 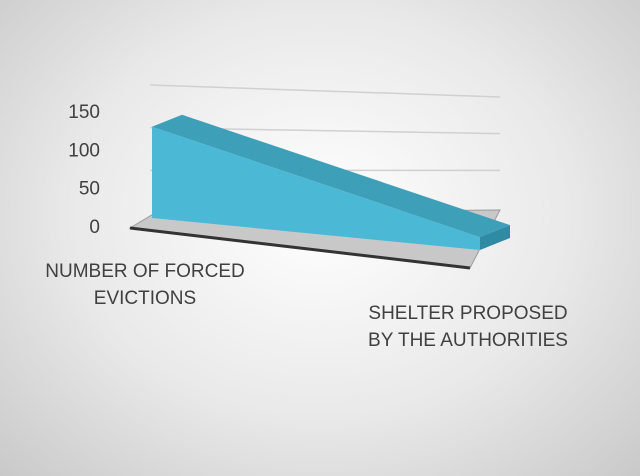 What do you see at coordinates (145, 285) in the screenshot?
I see `x-tick-label: NUMBER OF FORCED EVICTIONS` at bounding box center [145, 285].